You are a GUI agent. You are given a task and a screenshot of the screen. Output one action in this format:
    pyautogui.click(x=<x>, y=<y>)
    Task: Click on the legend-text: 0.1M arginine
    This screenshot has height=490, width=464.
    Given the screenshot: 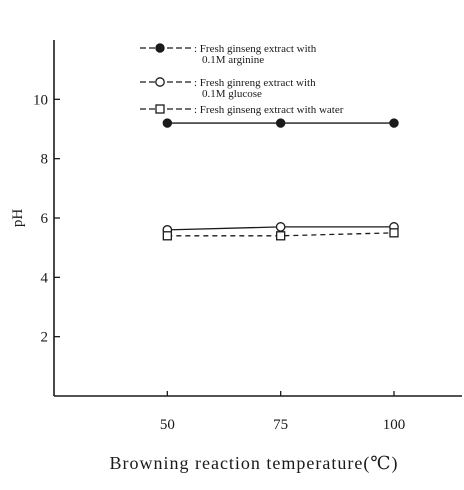 What is the action you would take?
    pyautogui.click(x=233, y=60)
    